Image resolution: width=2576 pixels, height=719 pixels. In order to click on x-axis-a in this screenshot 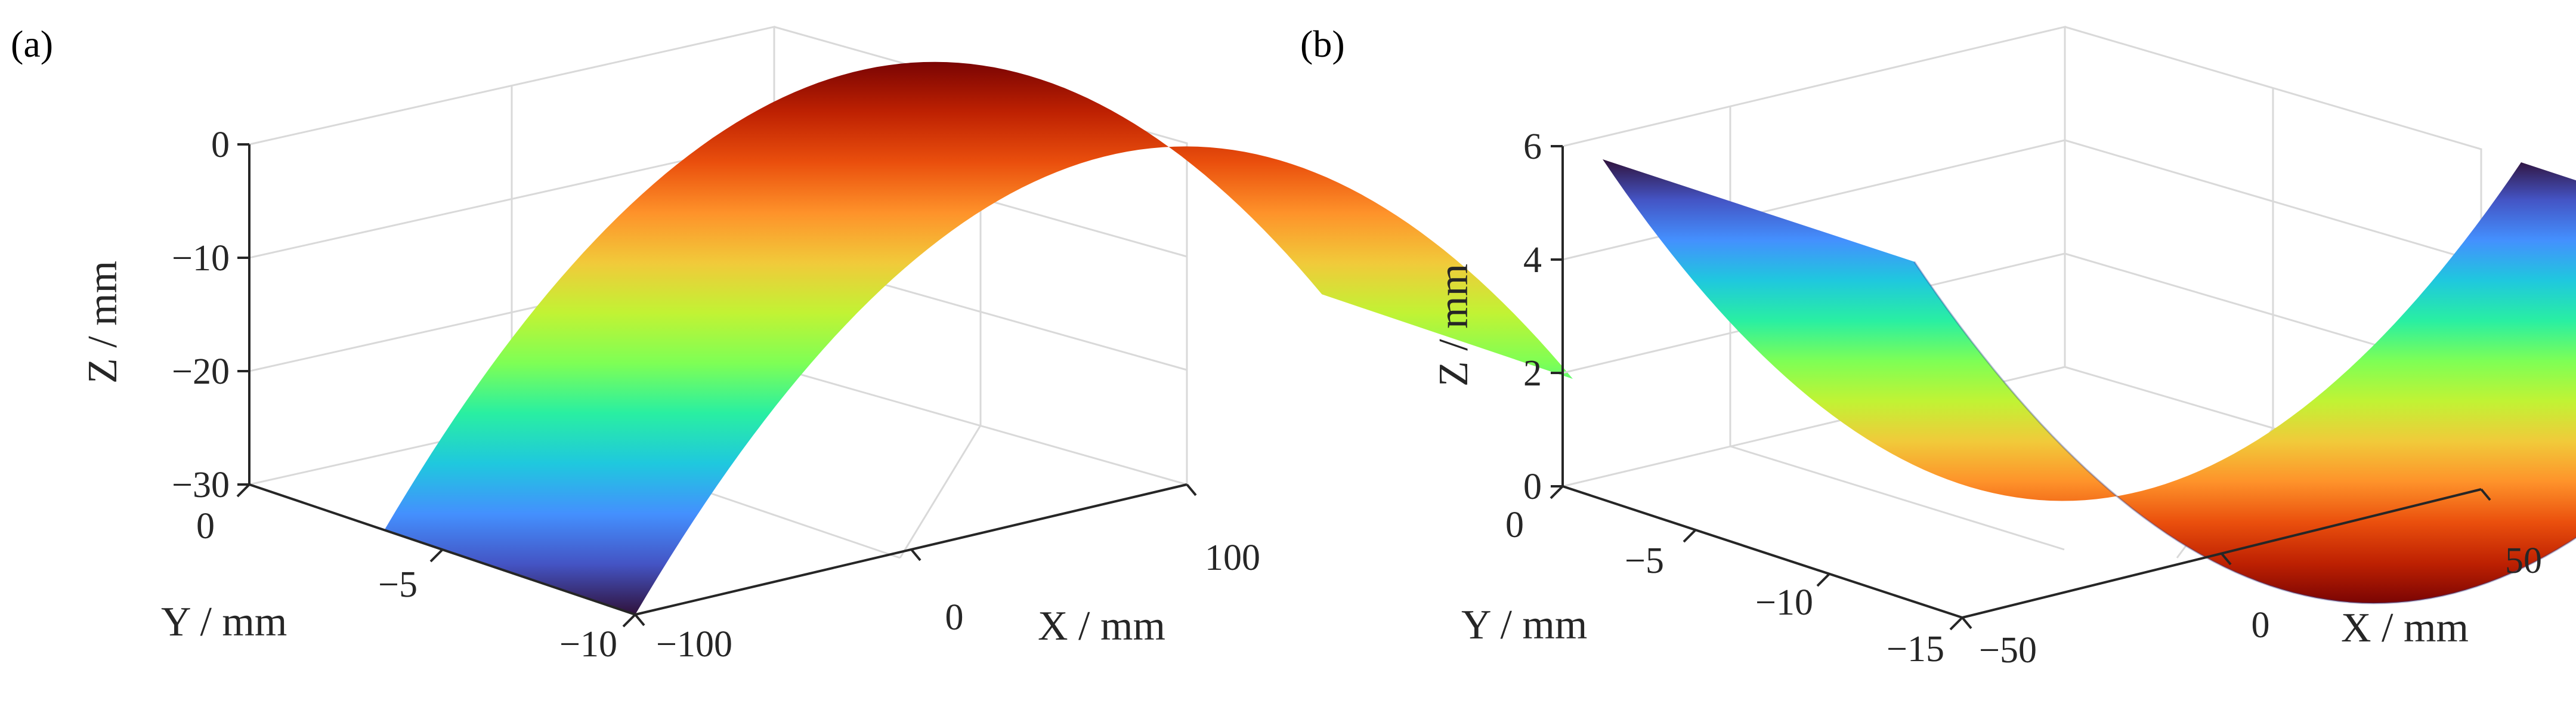, I will do `click(911, 549)`.